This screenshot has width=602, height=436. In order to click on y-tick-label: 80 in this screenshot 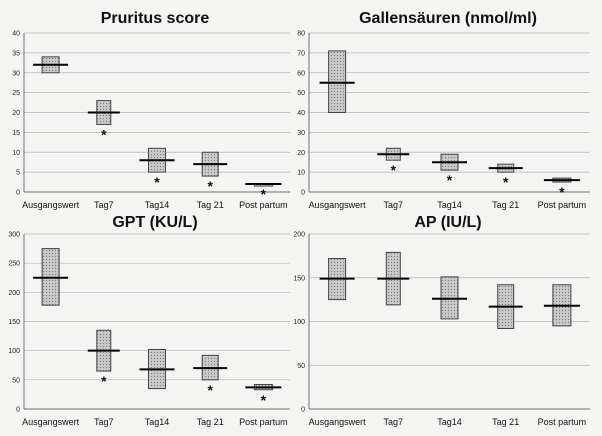, I will do `click(301, 34)`.